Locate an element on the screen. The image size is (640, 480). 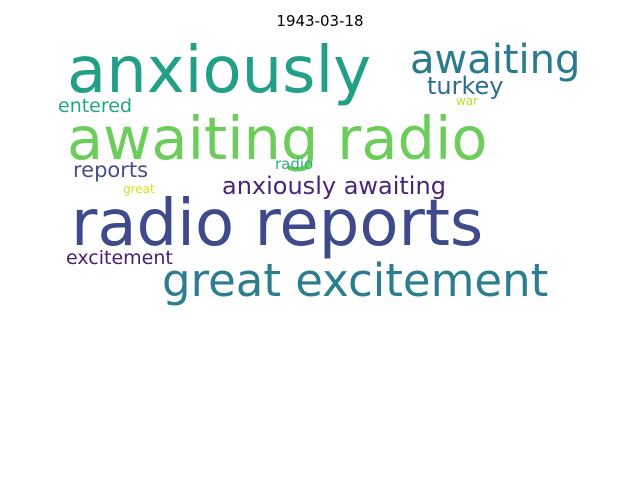
word-great-excitement: great excitement is located at coordinates (355, 280).